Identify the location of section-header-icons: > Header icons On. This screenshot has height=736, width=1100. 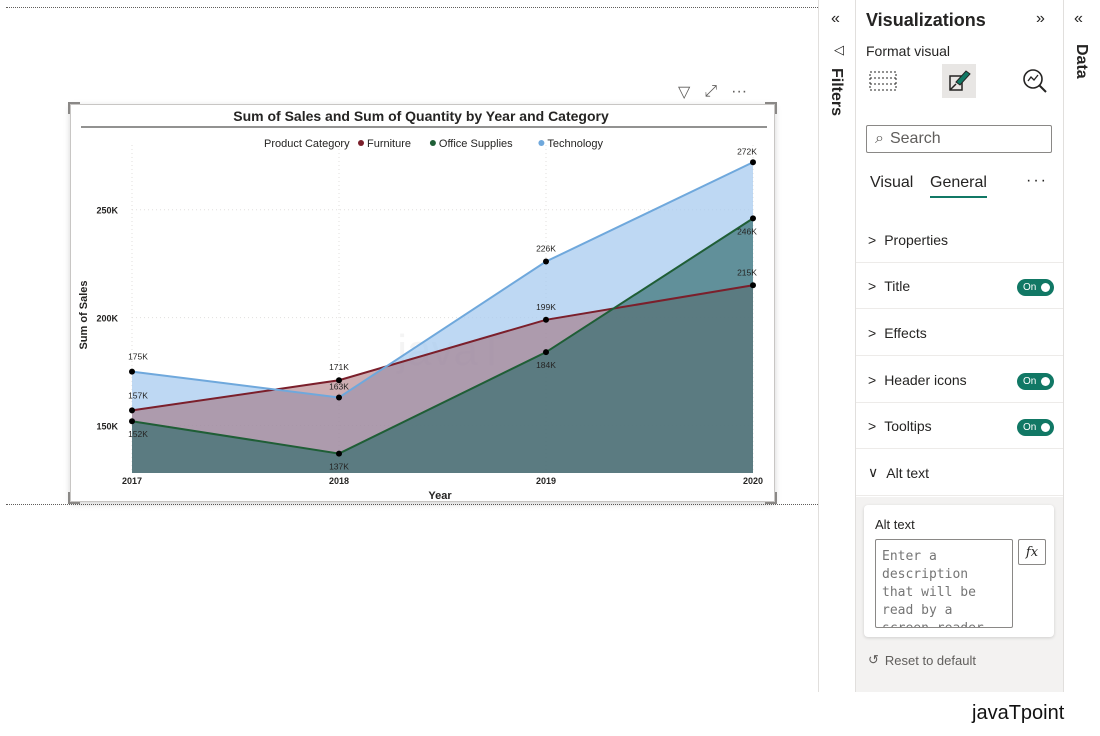
(959, 380).